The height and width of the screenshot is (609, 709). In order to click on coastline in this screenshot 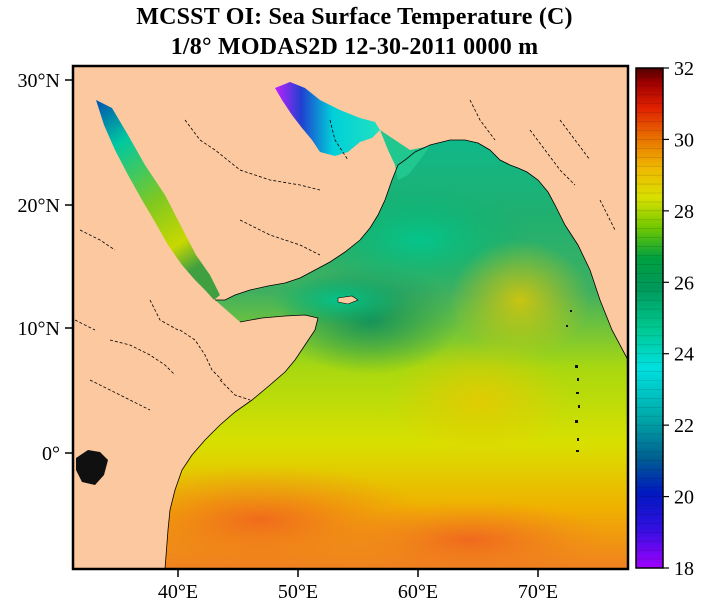, I will do `click(241, 441)`.